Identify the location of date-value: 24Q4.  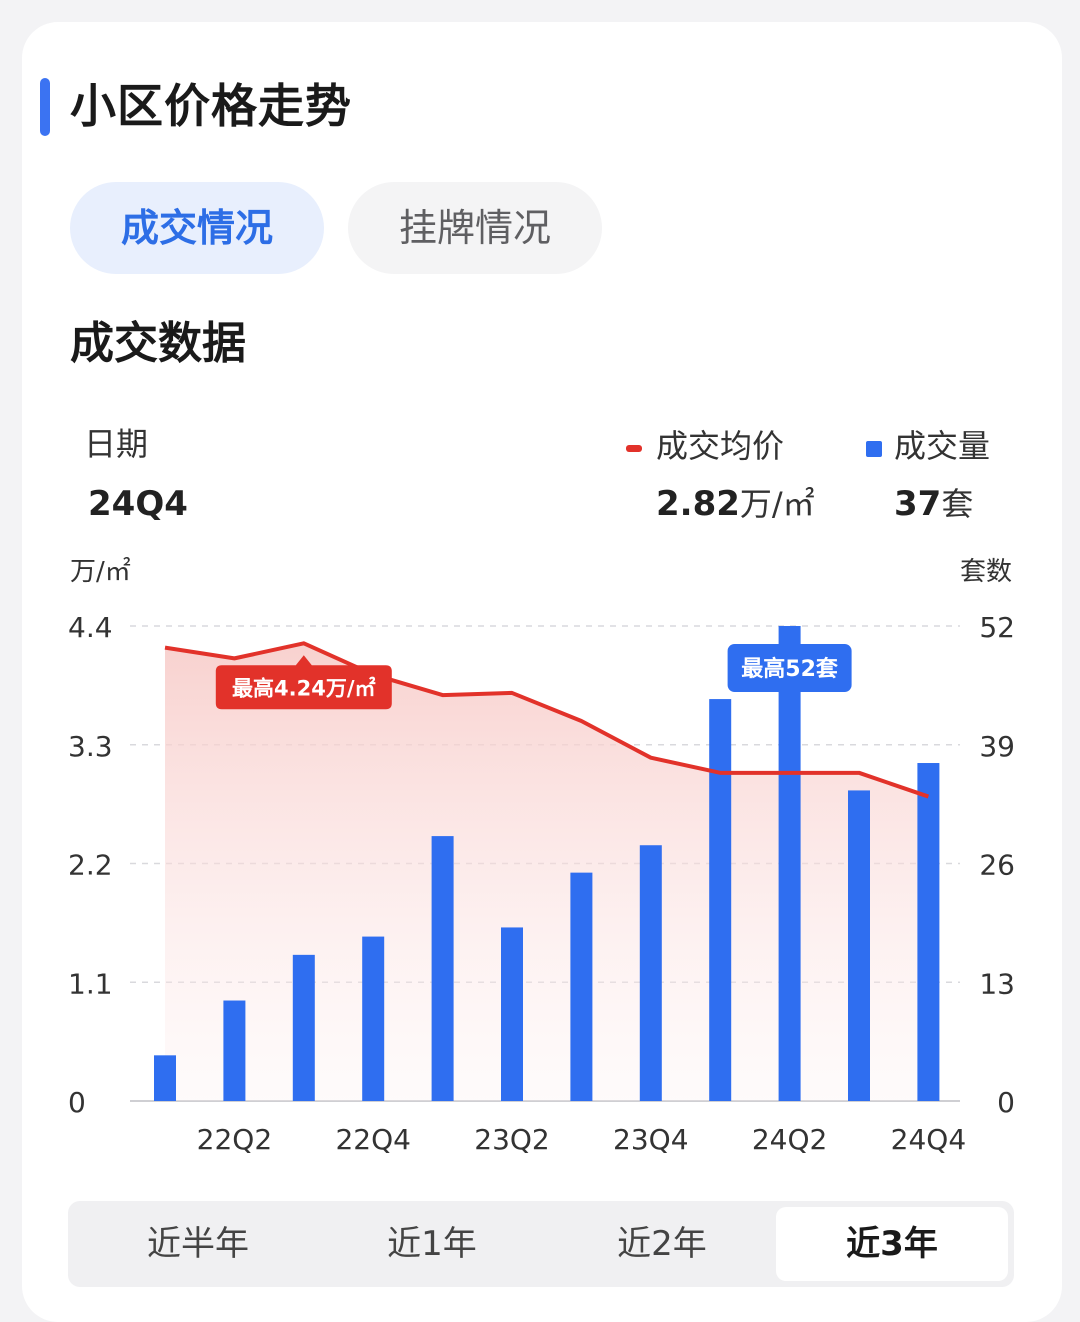
(138, 504).